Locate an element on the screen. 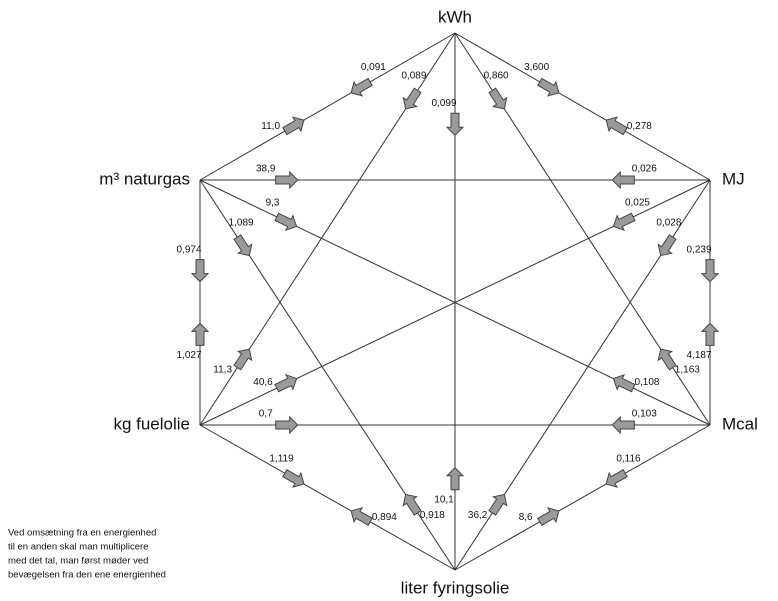  factor-label: 0,089 is located at coordinates (413, 76).